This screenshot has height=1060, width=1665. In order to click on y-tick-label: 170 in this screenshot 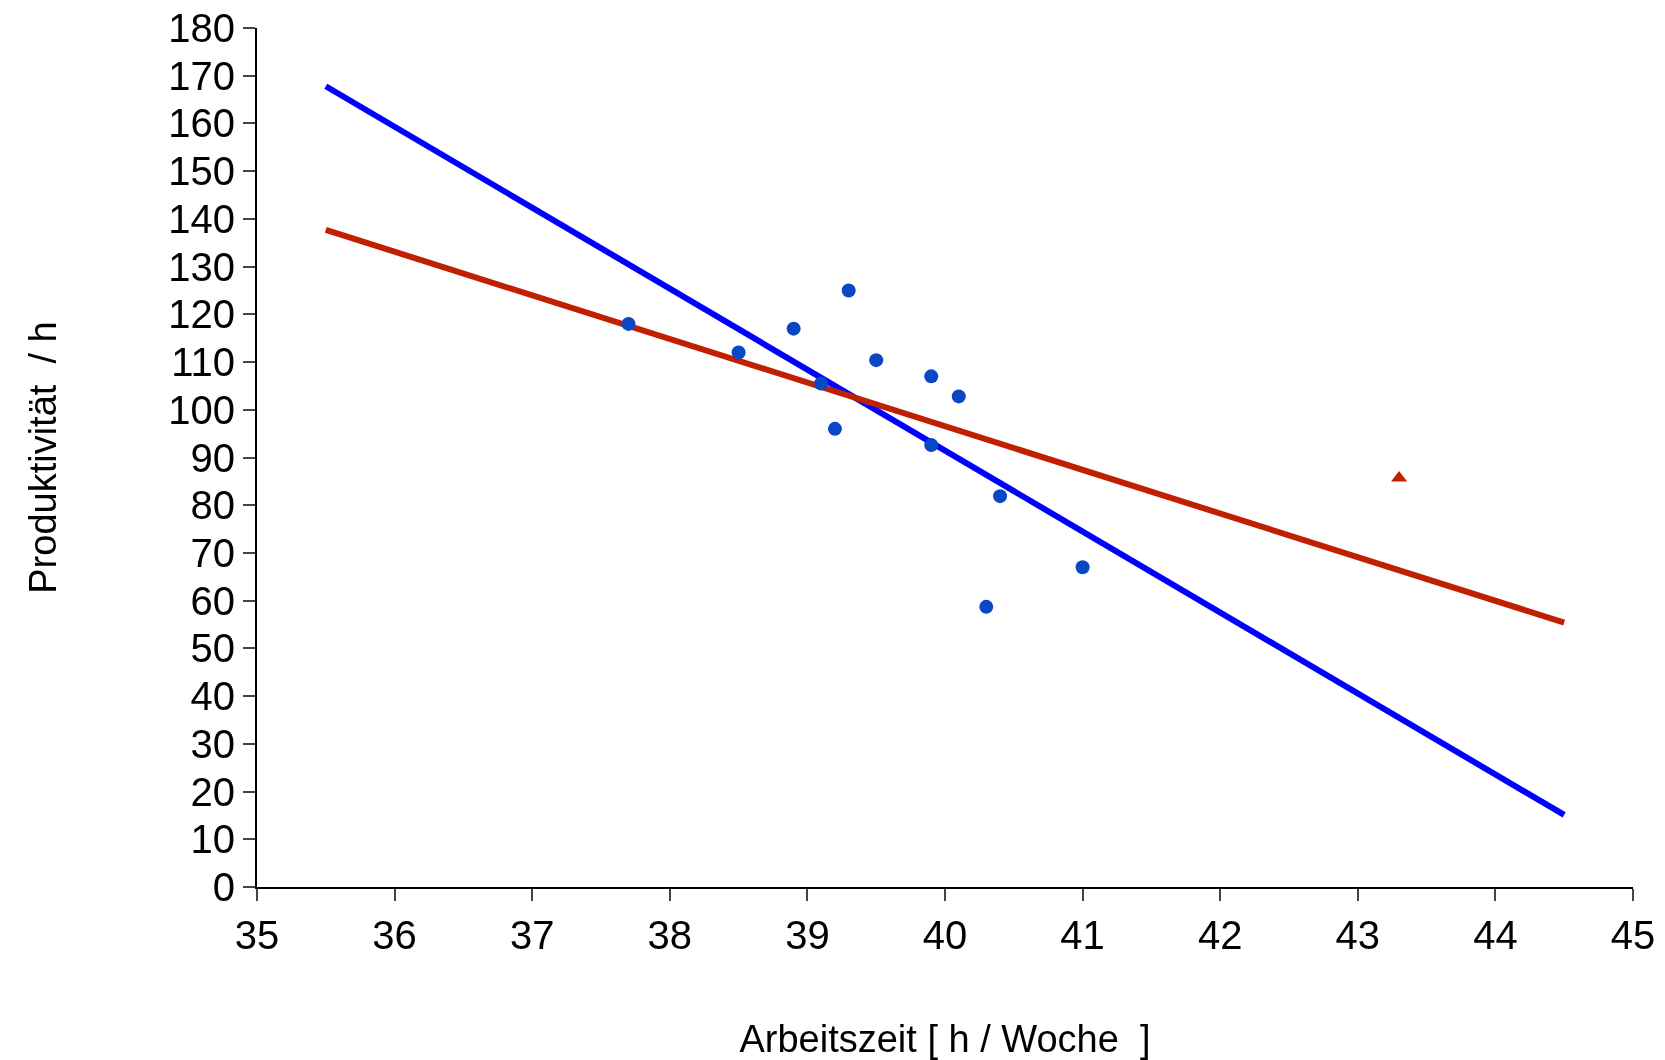, I will do `click(201, 75)`.